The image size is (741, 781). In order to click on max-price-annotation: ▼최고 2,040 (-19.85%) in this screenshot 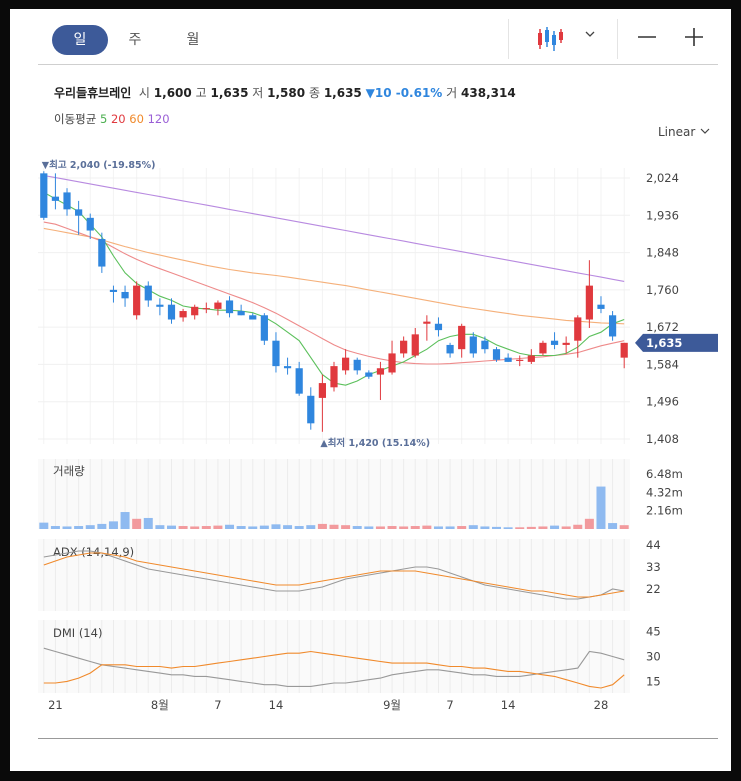, I will do `click(99, 165)`.